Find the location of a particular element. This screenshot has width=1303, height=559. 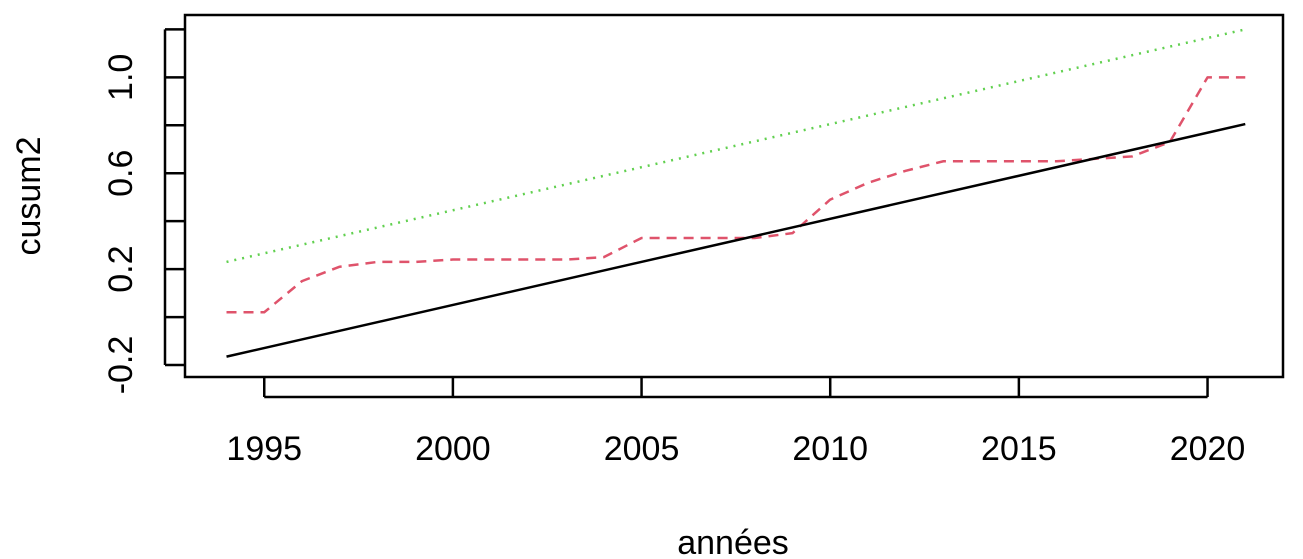

y-tick-label: 0.2 is located at coordinates (121, 268).